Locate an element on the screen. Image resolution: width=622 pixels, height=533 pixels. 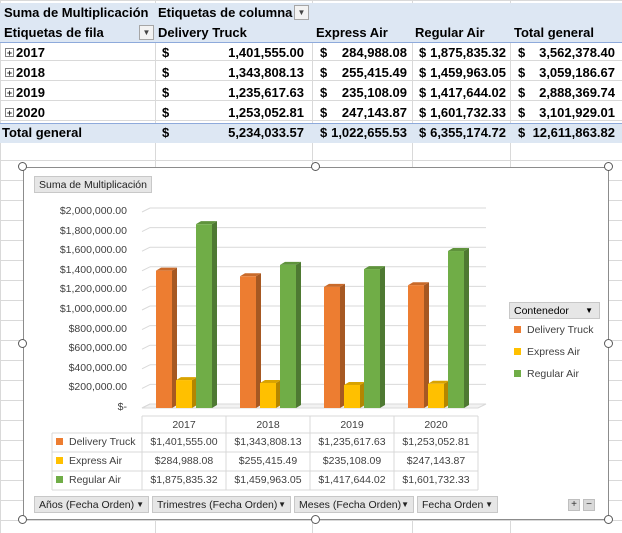
row-label-cell: +2018 is located at coordinates (77, 73).